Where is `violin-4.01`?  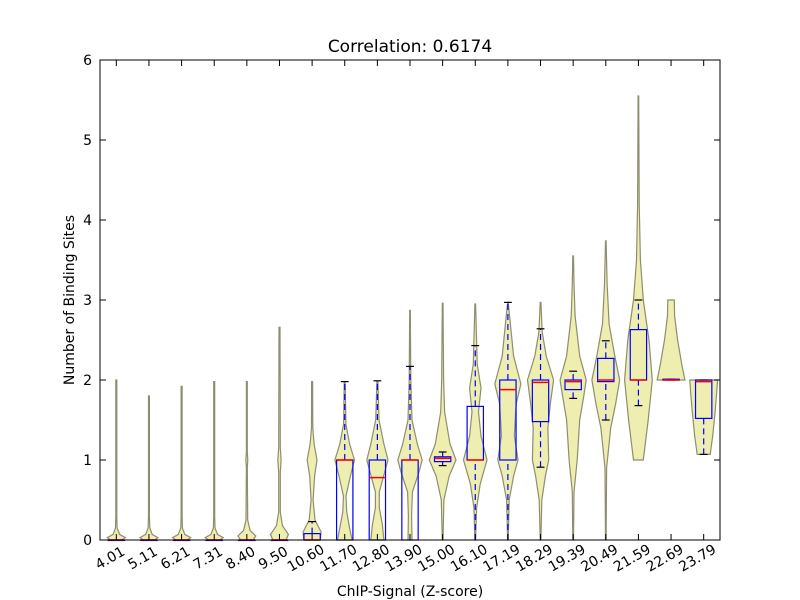
violin-4.01 is located at coordinates (116, 460).